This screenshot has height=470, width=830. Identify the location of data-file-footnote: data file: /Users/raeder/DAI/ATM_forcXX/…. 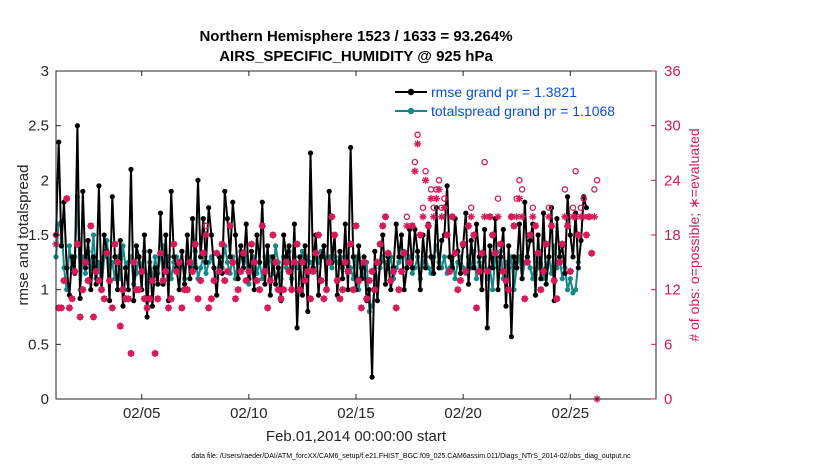
(411, 456).